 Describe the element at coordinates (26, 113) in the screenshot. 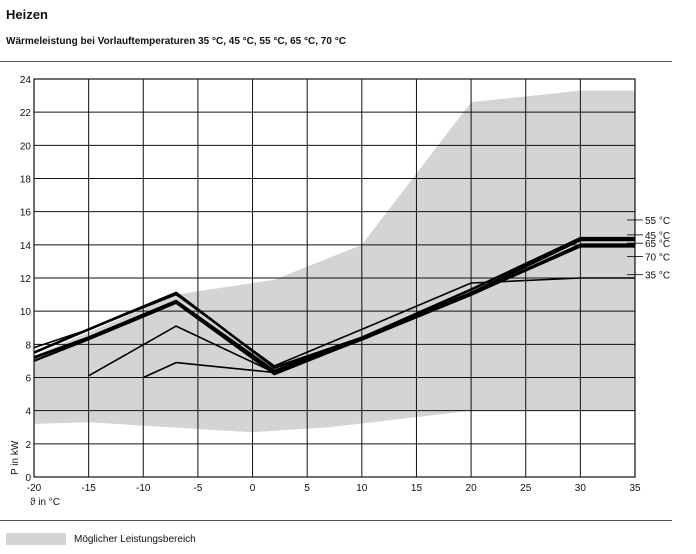

I see `y-tick-label: 22` at that location.